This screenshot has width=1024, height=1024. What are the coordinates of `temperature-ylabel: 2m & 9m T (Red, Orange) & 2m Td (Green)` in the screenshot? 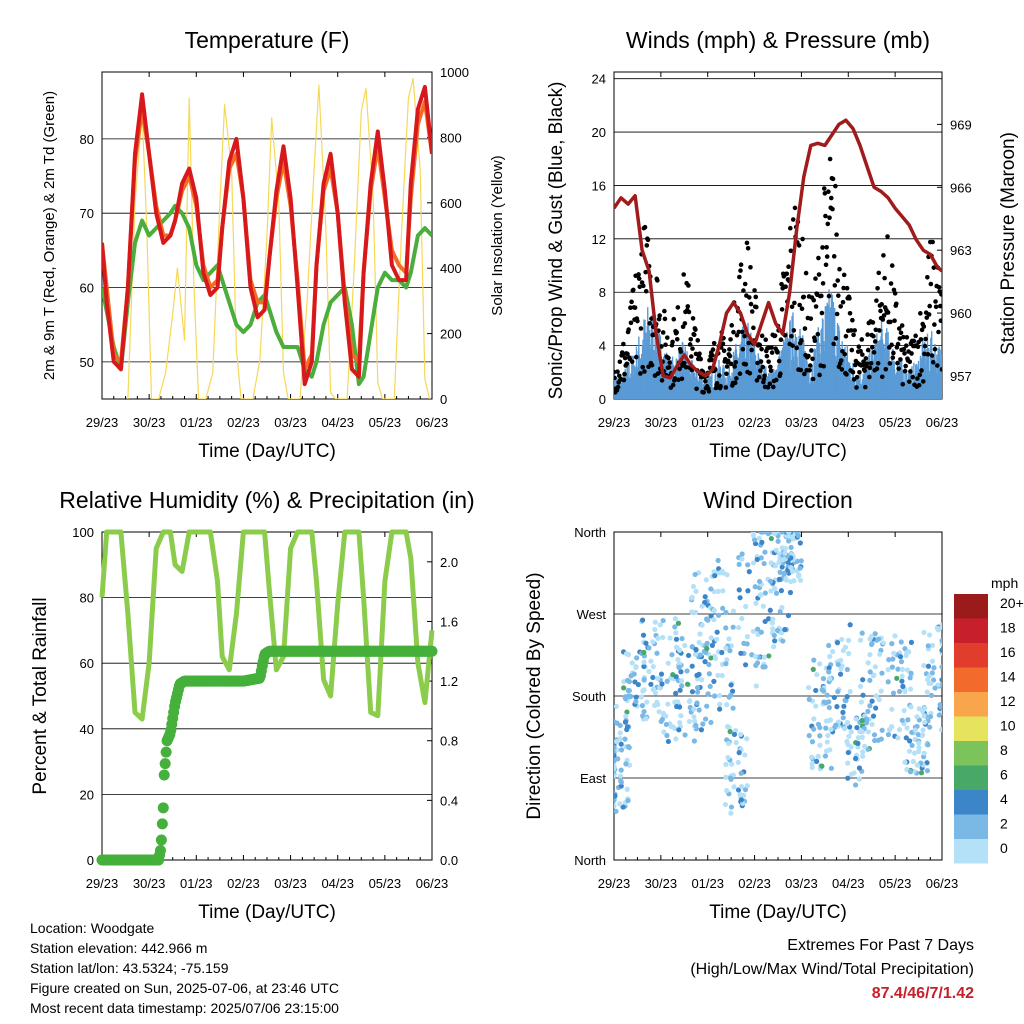 It's located at (49, 235).